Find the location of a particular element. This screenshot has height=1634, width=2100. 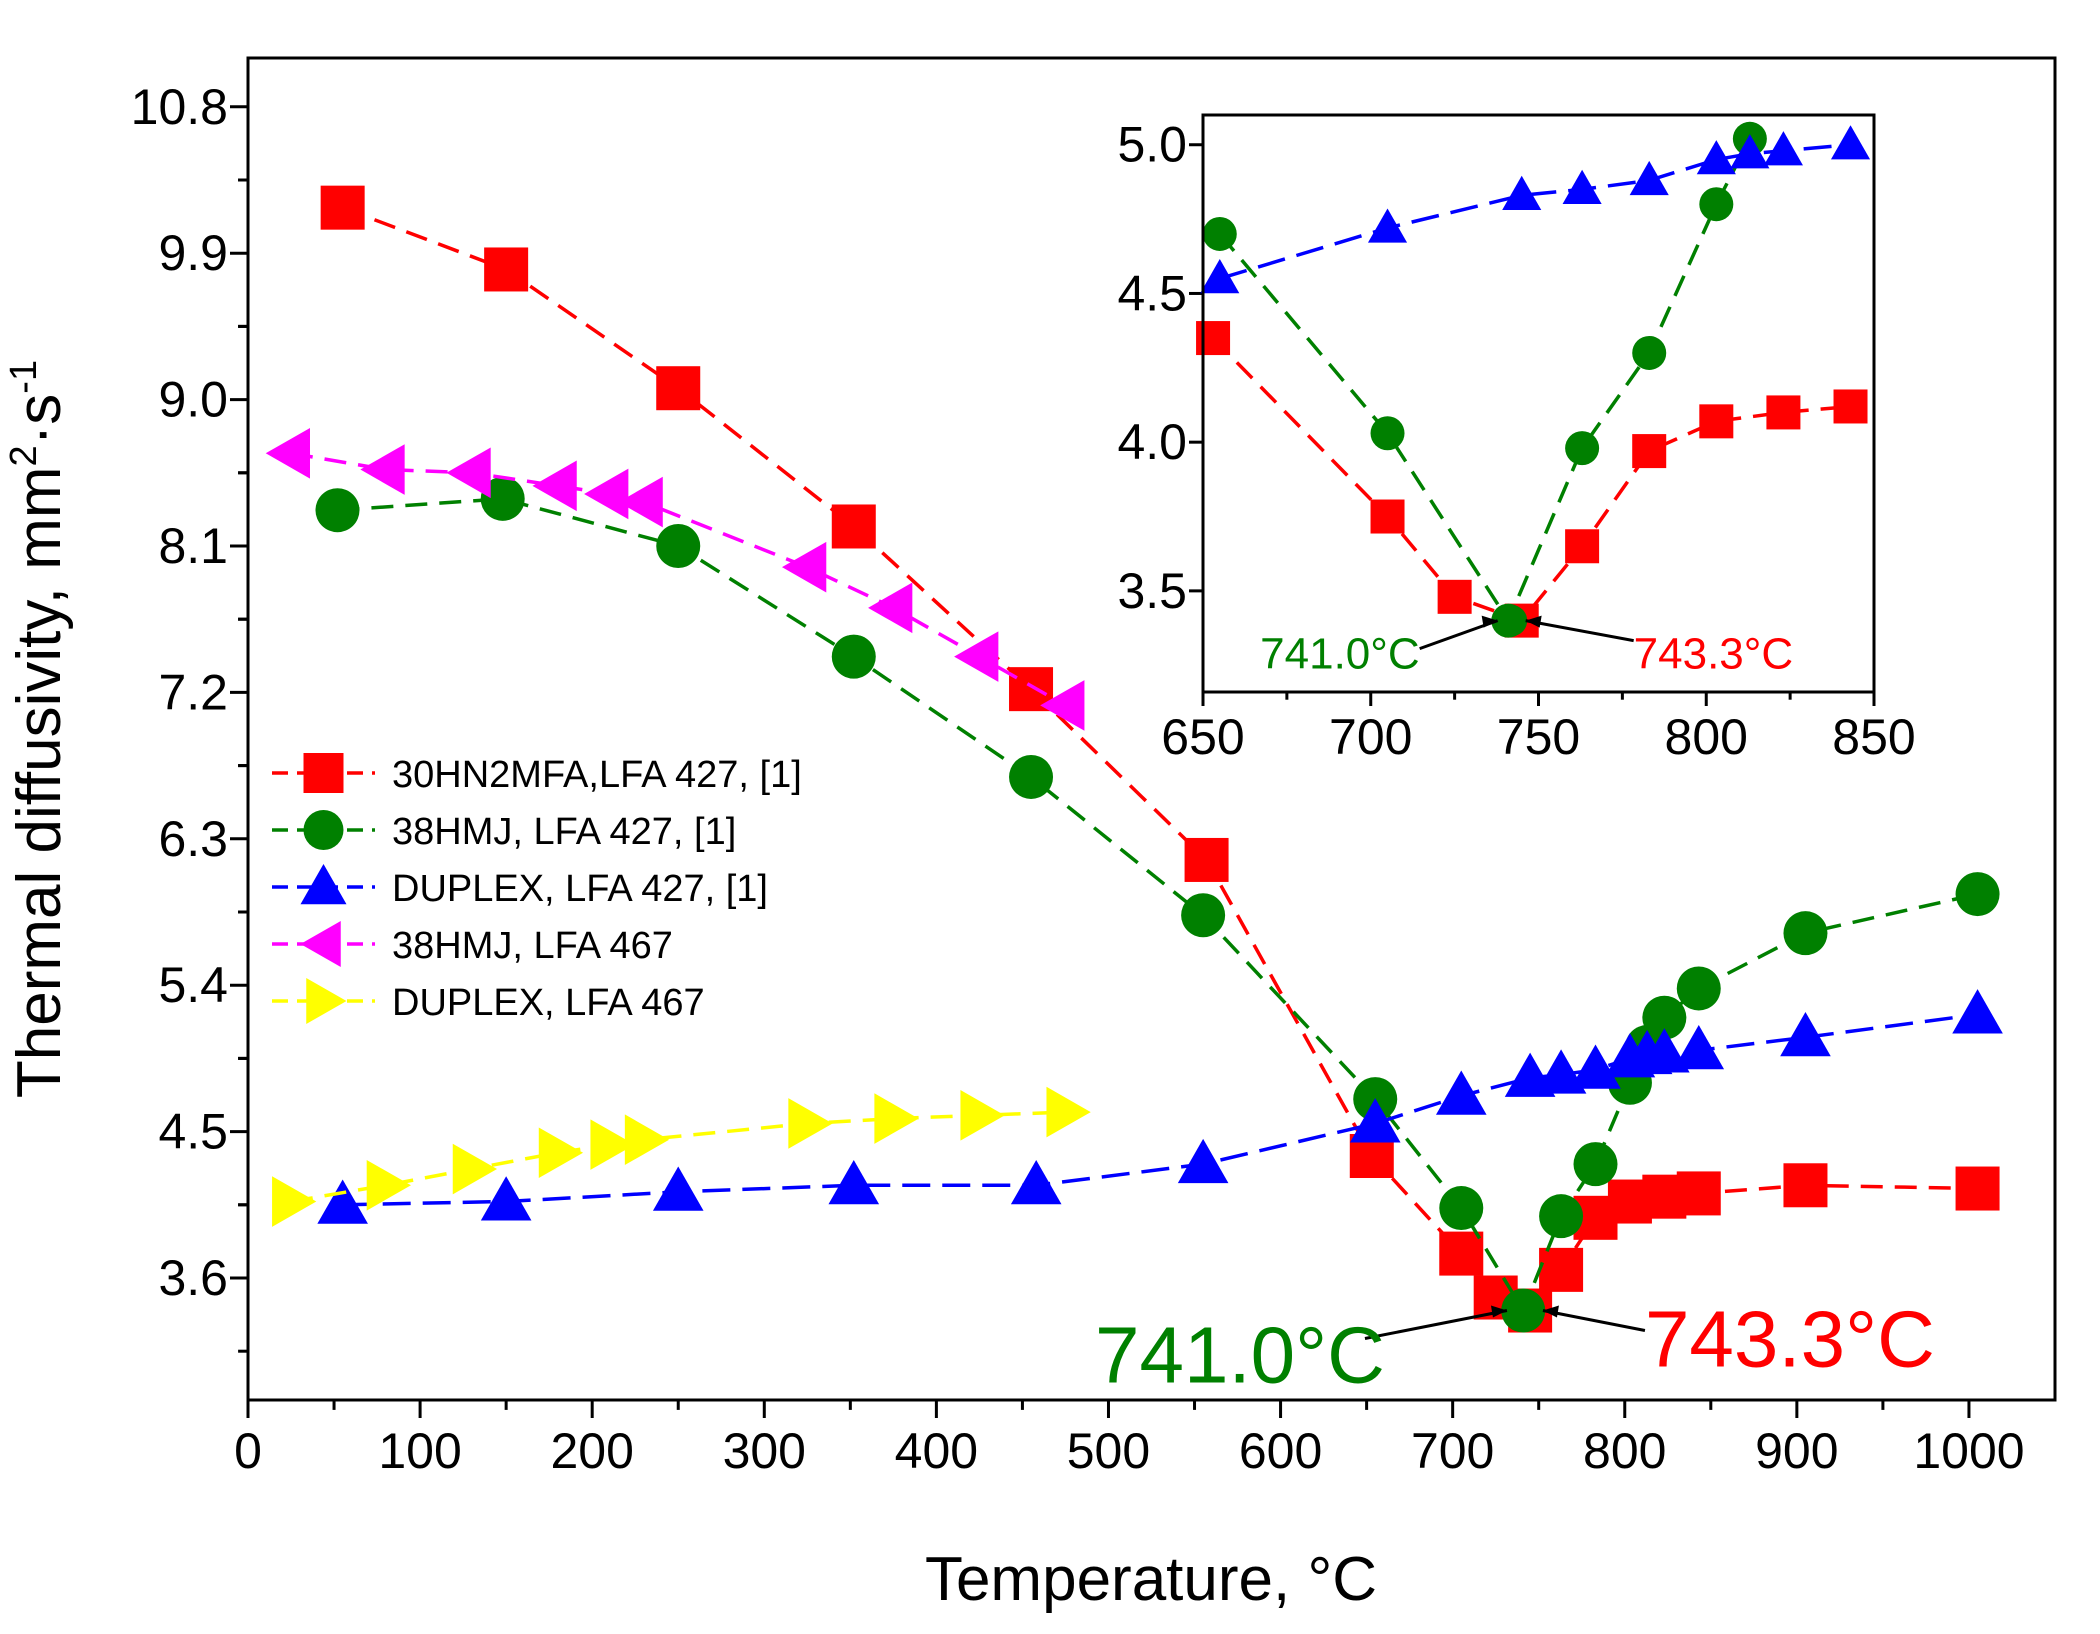

main-annotation-red: 743.3°C is located at coordinates (1738, 1339).